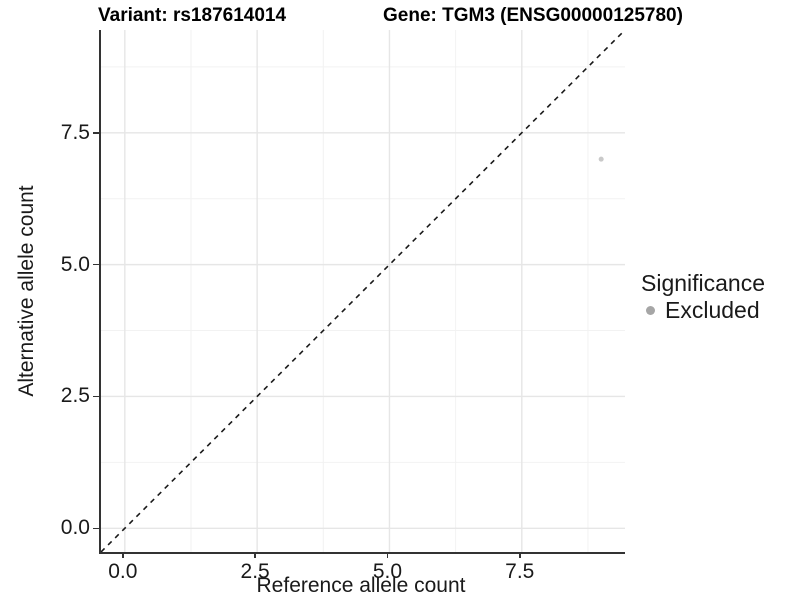 The width and height of the screenshot is (800, 600). I want to click on variant-title: Variant: rs187614014, so click(192, 15).